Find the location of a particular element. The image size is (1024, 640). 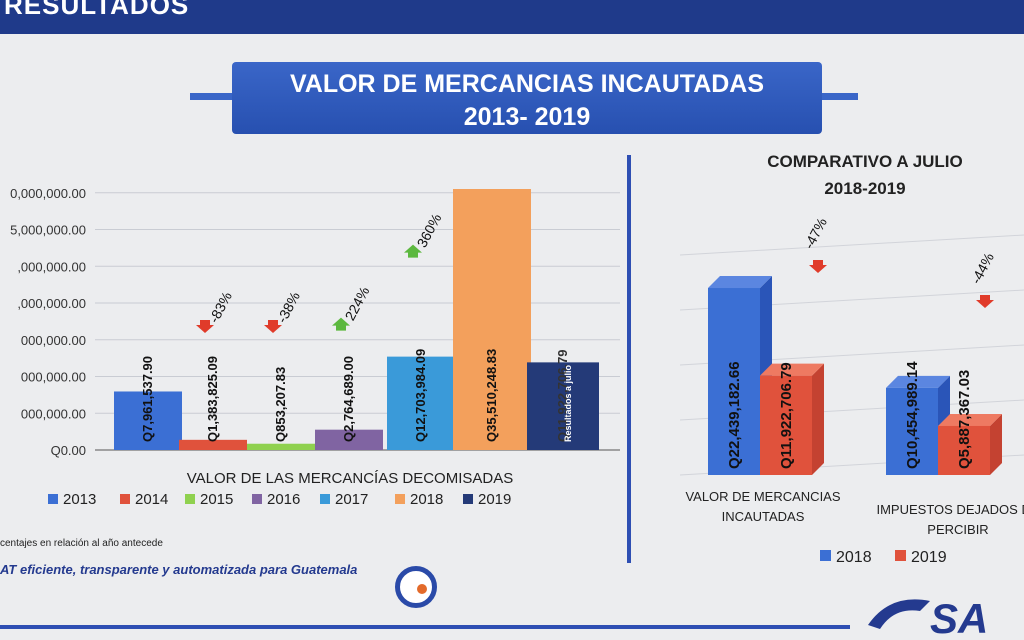

legend-label: 2016 is located at coordinates (283, 499).